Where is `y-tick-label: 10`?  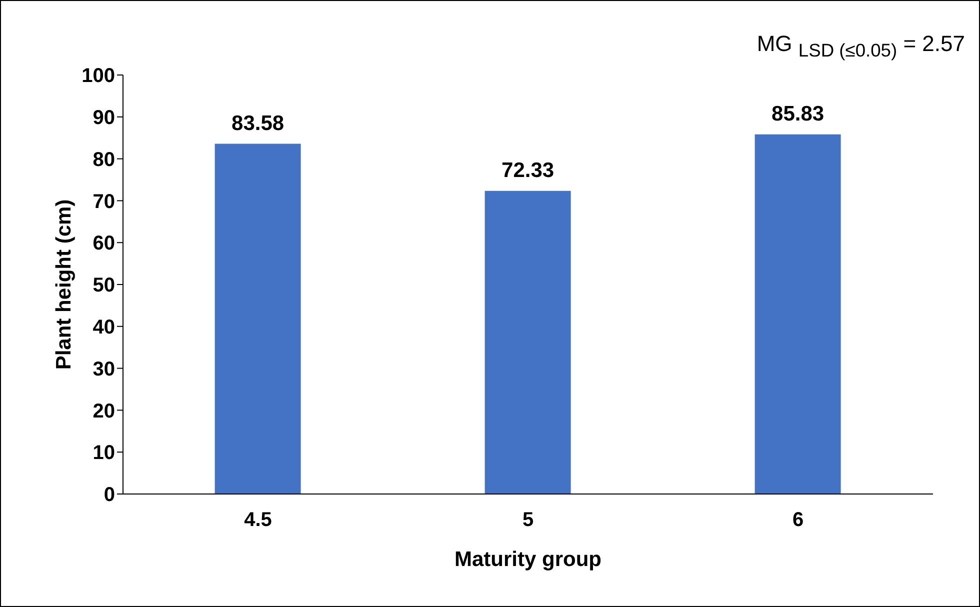
y-tick-label: 10 is located at coordinates (103, 453).